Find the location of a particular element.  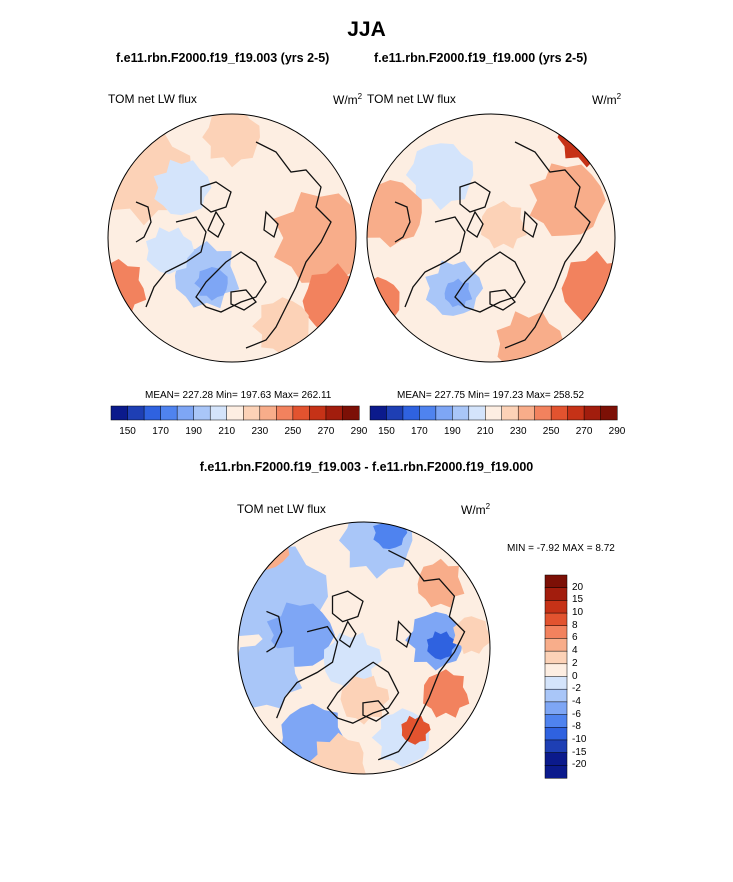

unit-label-right: W/m2 is located at coordinates (607, 99).